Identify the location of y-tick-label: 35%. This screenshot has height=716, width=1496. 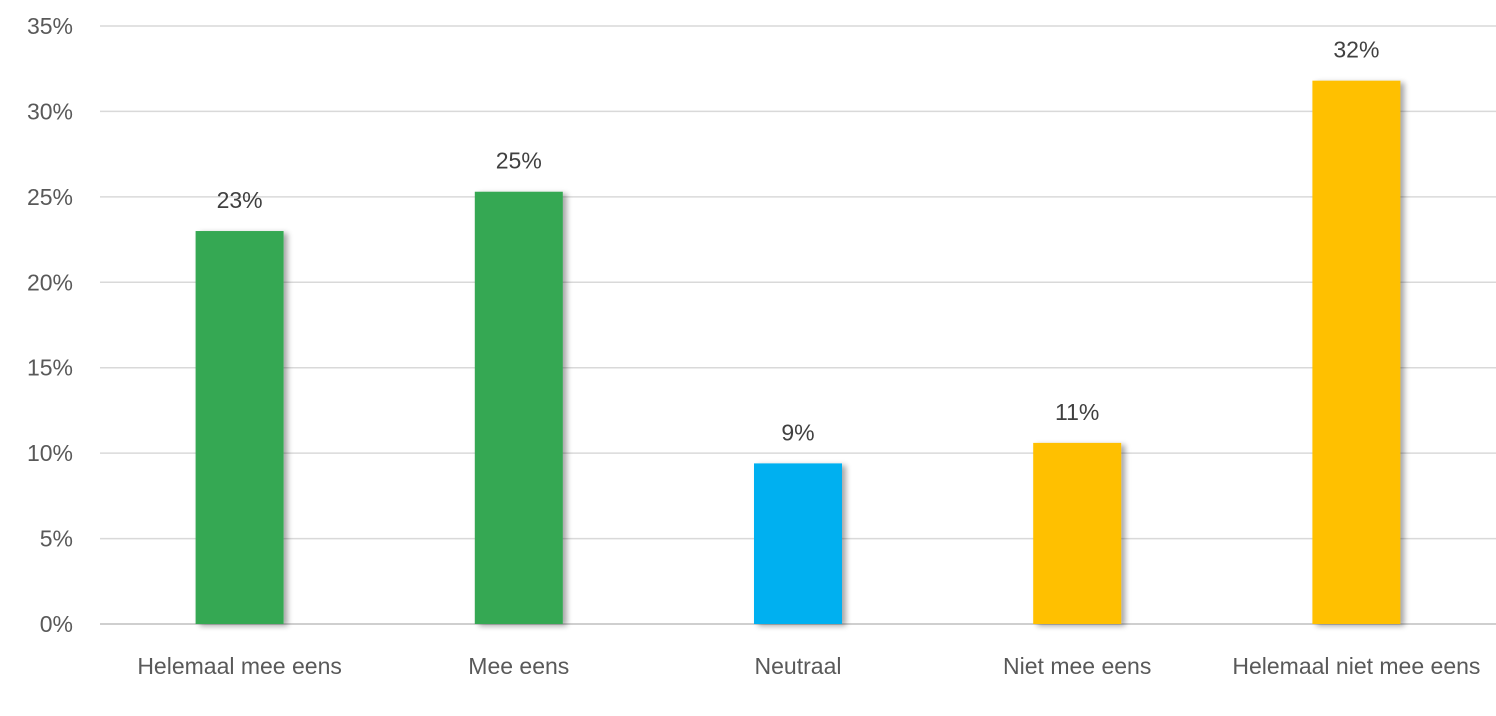
(50, 26).